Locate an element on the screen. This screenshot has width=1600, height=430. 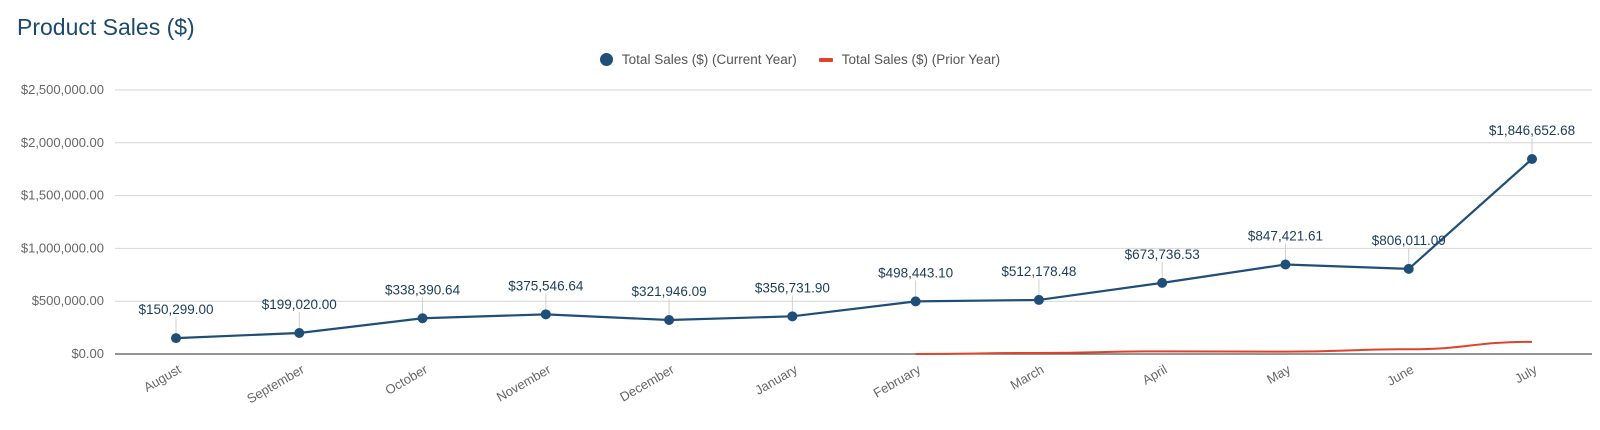
x-tick-label: July is located at coordinates (1526, 373).